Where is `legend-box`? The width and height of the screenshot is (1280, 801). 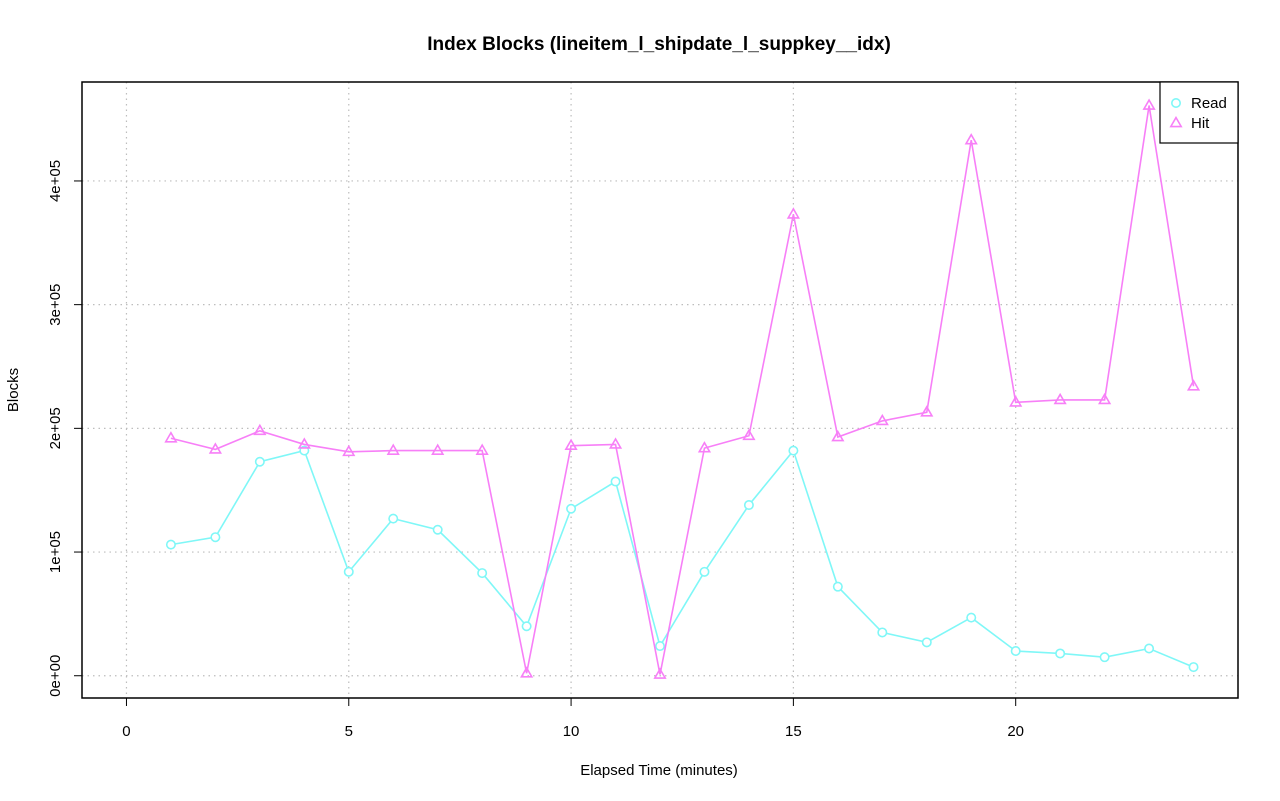
legend-box is located at coordinates (1199, 112).